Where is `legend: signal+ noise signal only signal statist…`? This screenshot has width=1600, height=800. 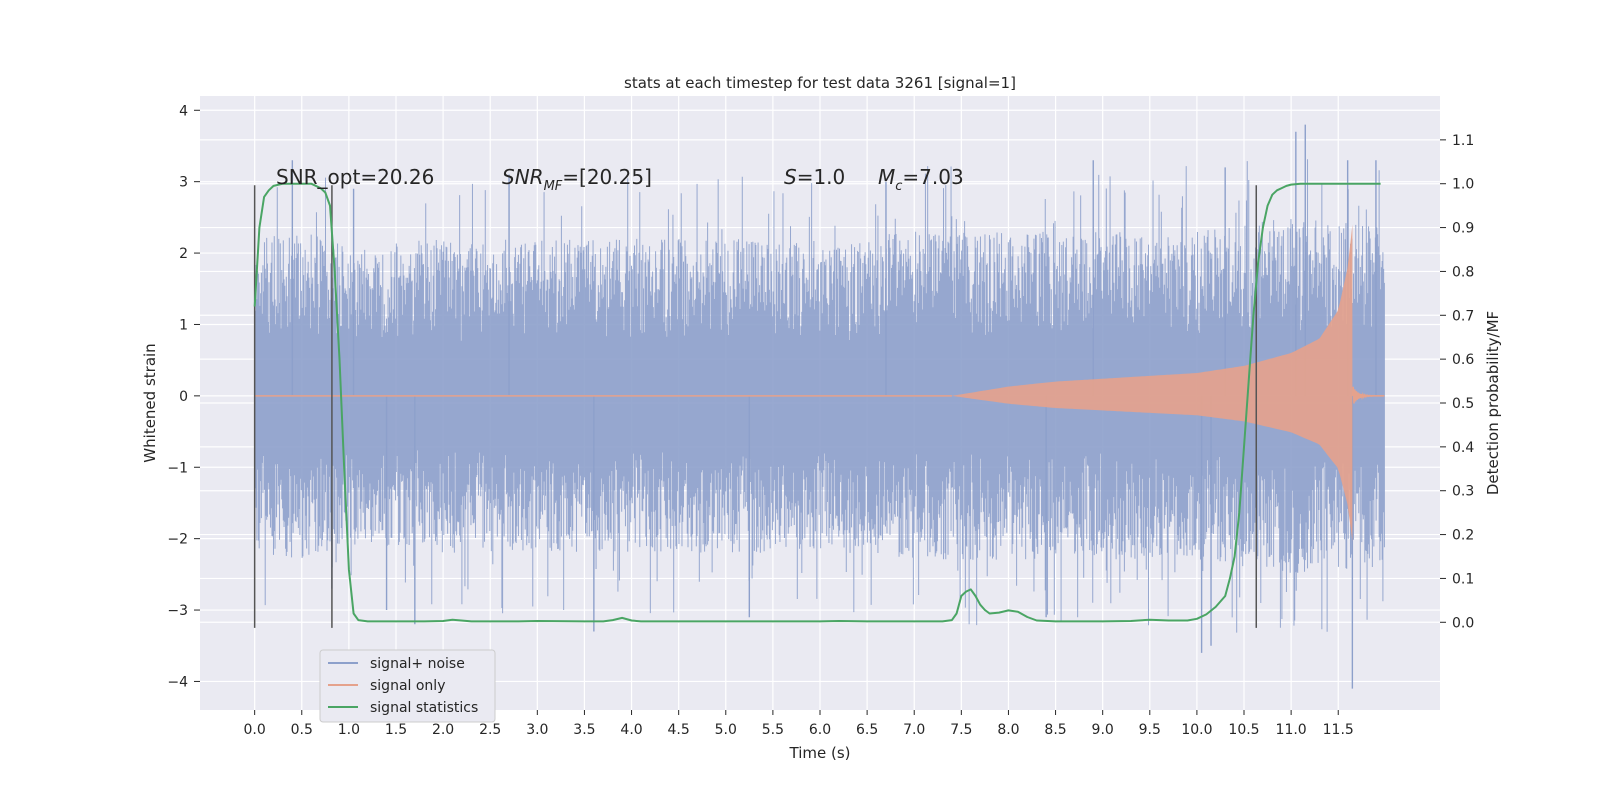 legend: signal+ noise signal only signal statist… is located at coordinates (407, 686).